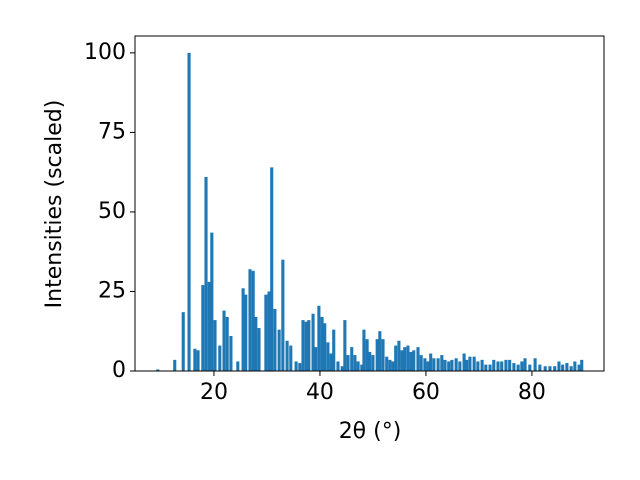 The height and width of the screenshot is (480, 640). Describe the element at coordinates (426, 392) in the screenshot. I see `x-tick-label: 60` at that location.